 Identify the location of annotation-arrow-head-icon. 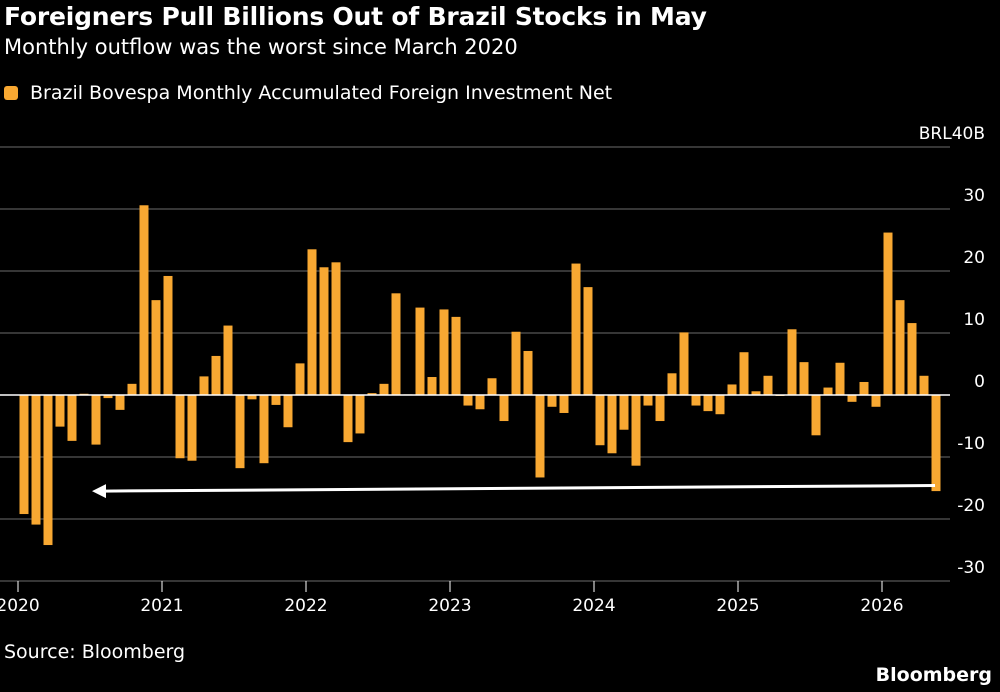
(99, 491).